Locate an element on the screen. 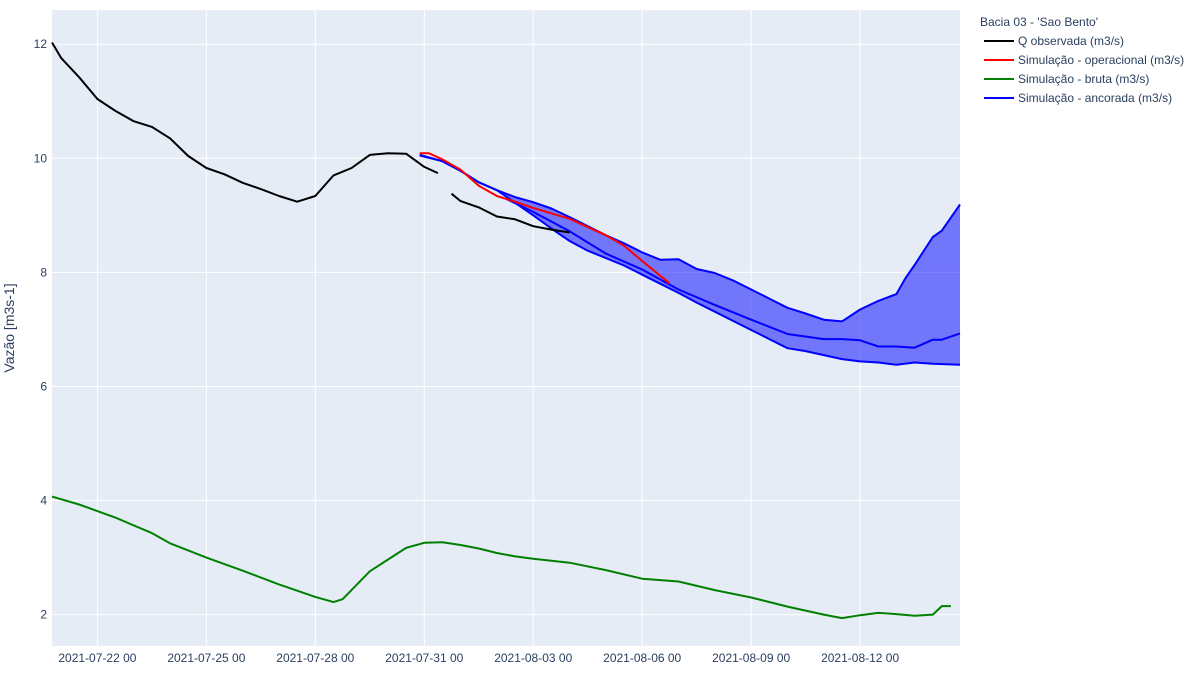 This screenshot has width=1200, height=675. bruta-line is located at coordinates (501, 557).